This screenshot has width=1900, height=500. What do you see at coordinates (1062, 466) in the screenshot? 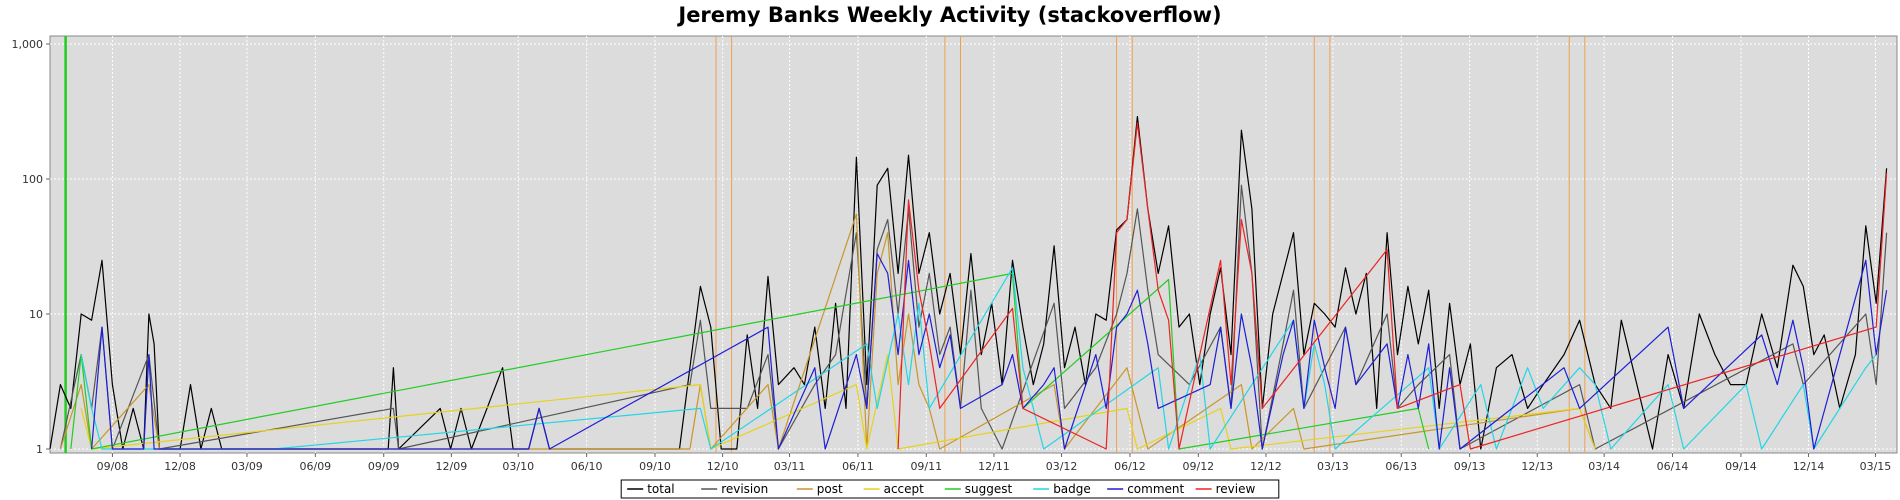
I see `x-tick-label: 03/12` at bounding box center [1062, 466].